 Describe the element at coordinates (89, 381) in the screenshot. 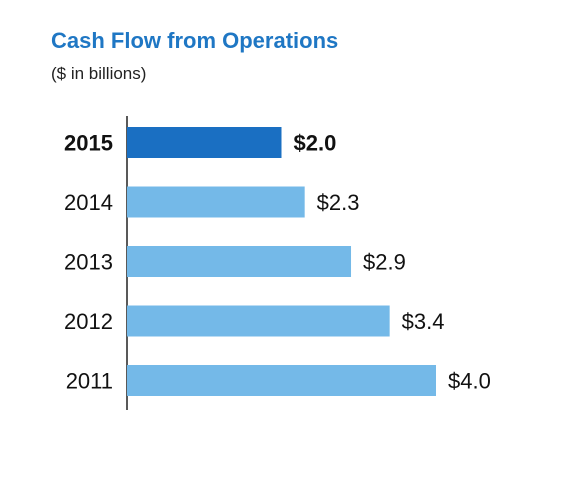

I see `category-label-2011: 2011` at that location.